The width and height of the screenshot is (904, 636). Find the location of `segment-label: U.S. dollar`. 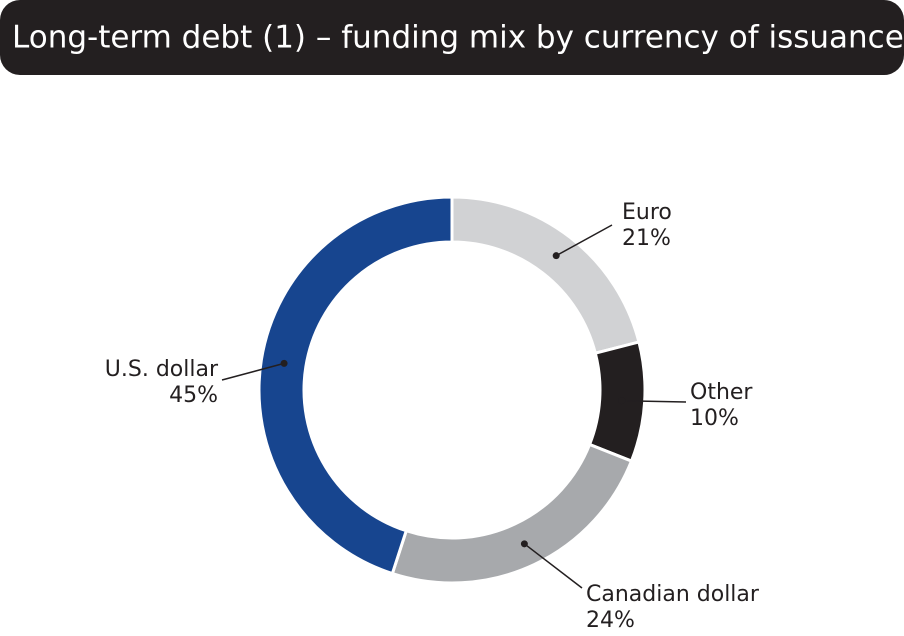

segment-label: U.S. dollar is located at coordinates (162, 369).